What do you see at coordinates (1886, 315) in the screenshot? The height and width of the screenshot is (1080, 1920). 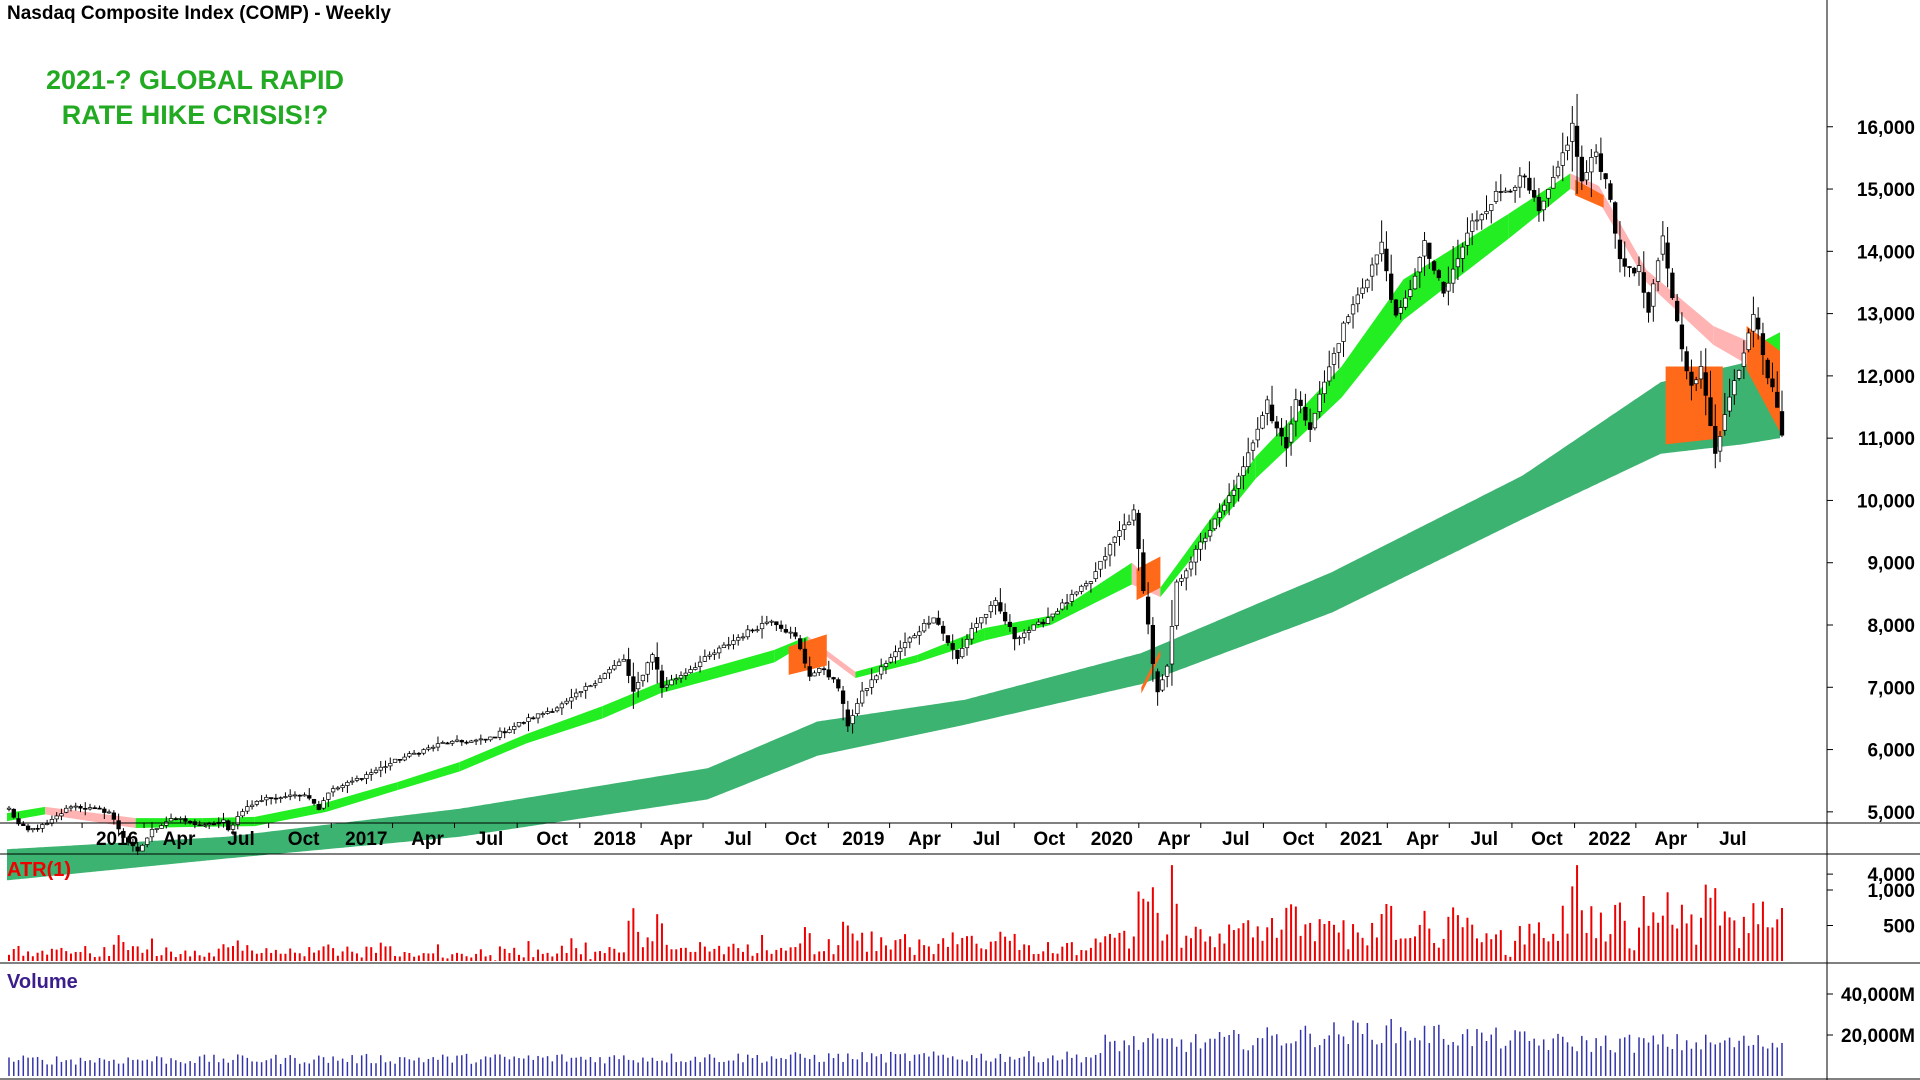 I see `y-tick-label: 13,000` at bounding box center [1886, 315].